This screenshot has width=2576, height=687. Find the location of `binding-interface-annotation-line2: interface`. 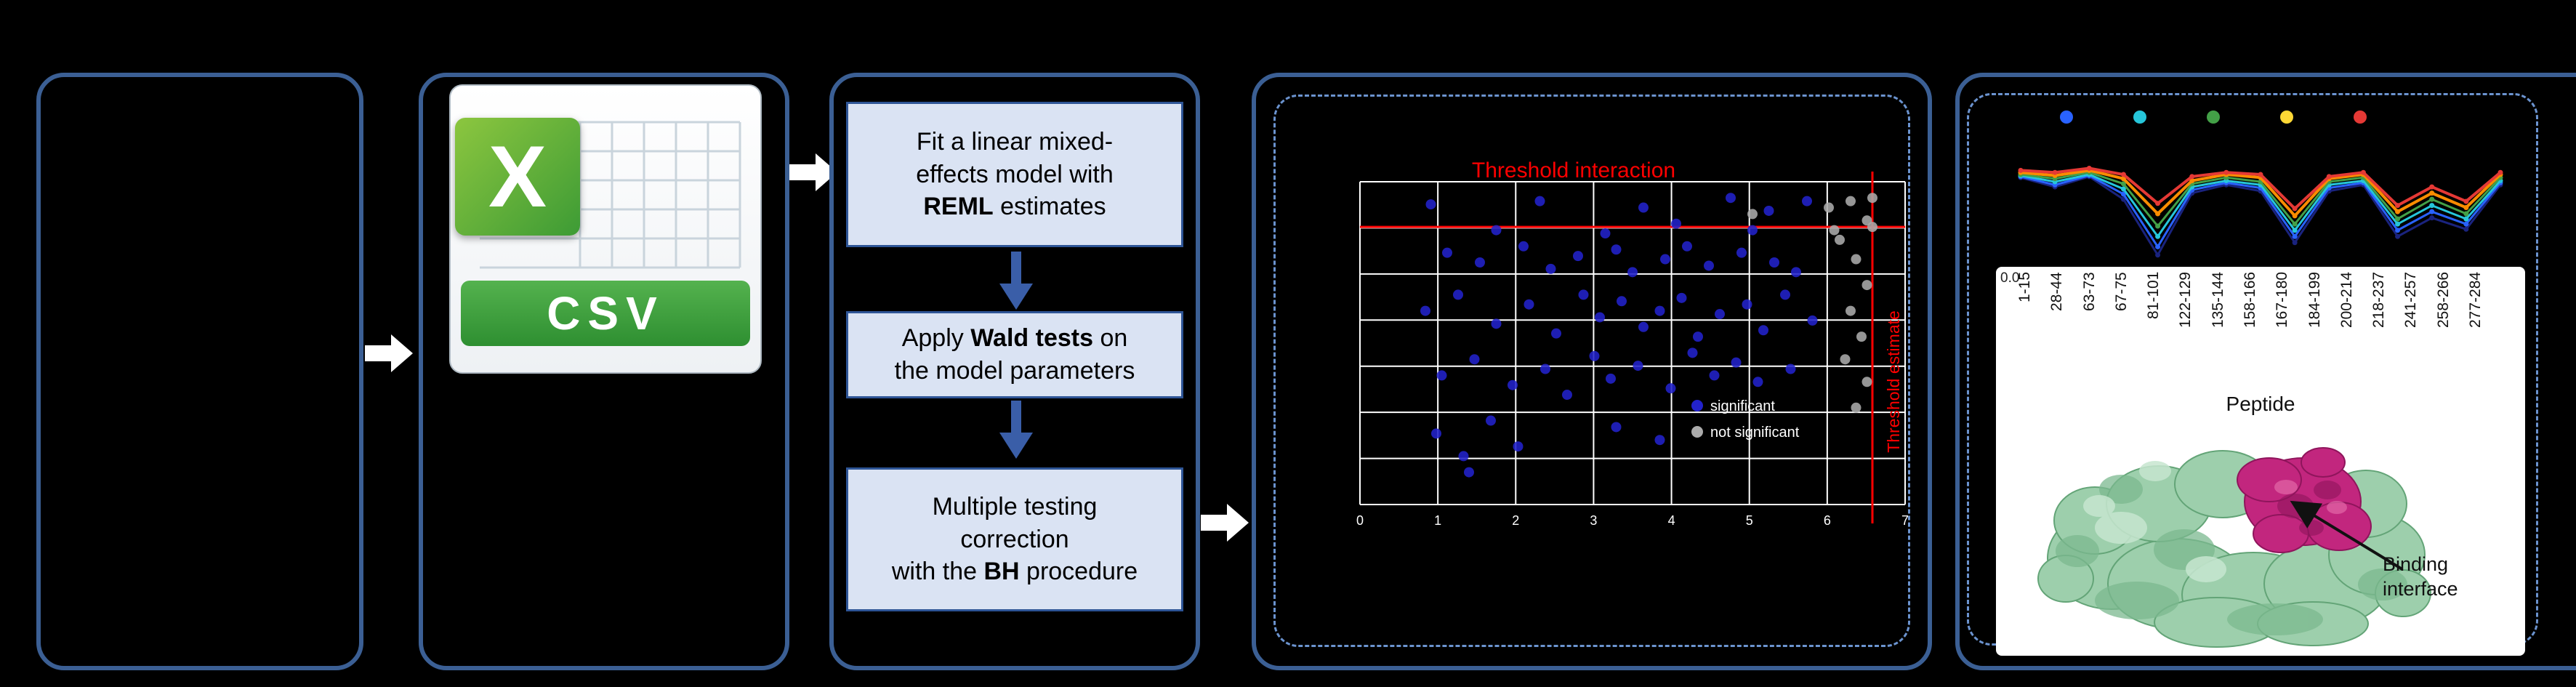

binding-interface-annotation-line2: interface is located at coordinates (2420, 588).